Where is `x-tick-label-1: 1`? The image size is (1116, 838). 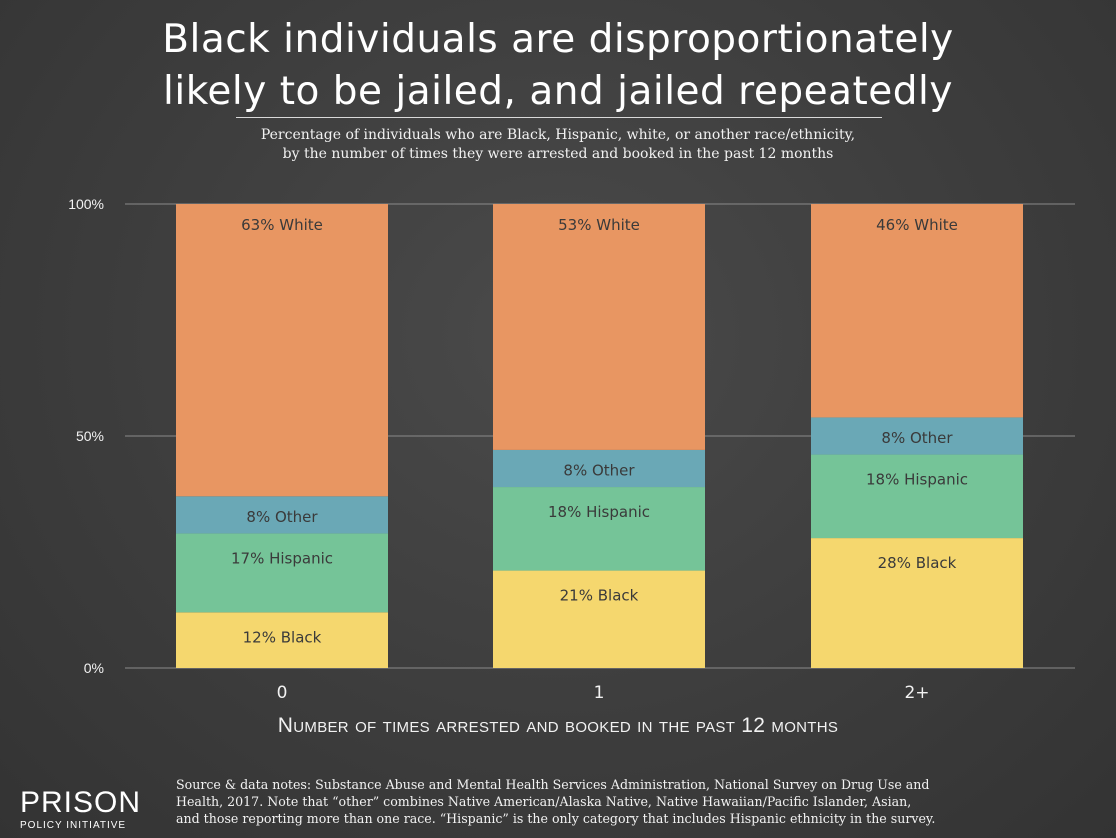 x-tick-label-1: 1 is located at coordinates (599, 693).